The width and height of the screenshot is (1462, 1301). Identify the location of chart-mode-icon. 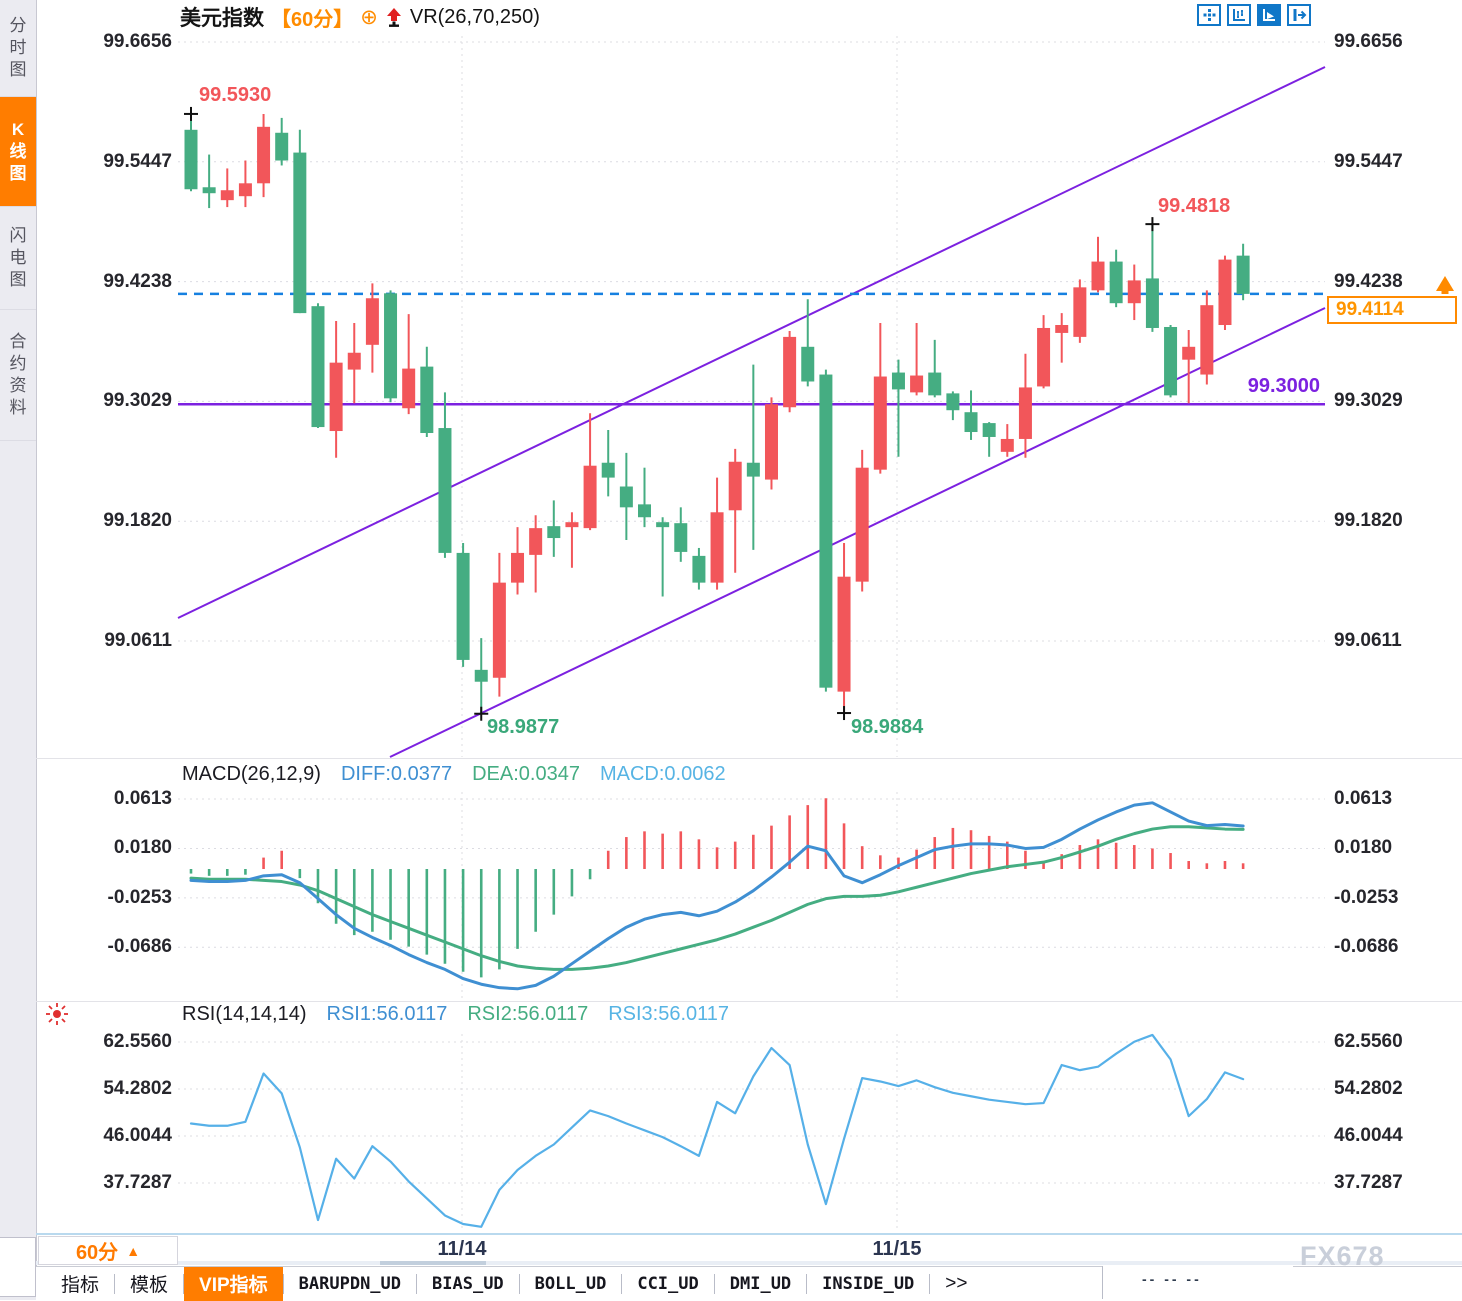
(1269, 15).